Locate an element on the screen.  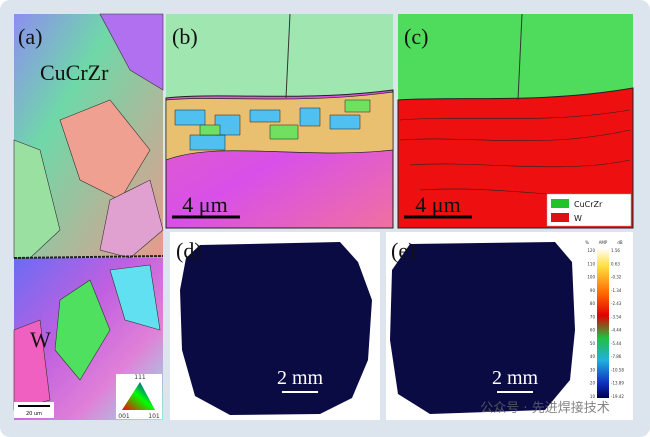
legend-label: W is located at coordinates (578, 218).